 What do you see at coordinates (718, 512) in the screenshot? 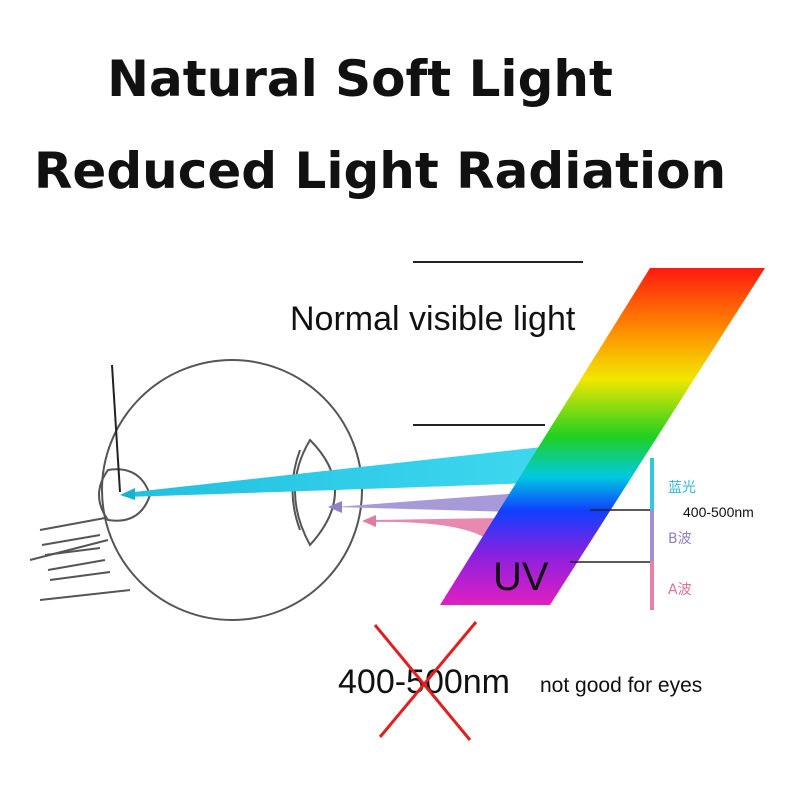
I see `band-range: 400-500nm` at bounding box center [718, 512].